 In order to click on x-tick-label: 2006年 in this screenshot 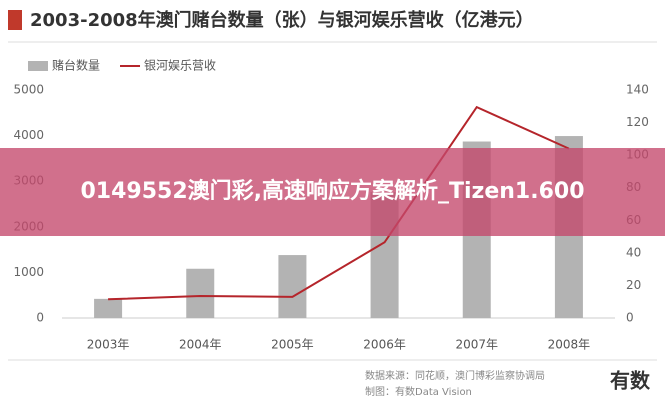, I will do `click(384, 345)`.